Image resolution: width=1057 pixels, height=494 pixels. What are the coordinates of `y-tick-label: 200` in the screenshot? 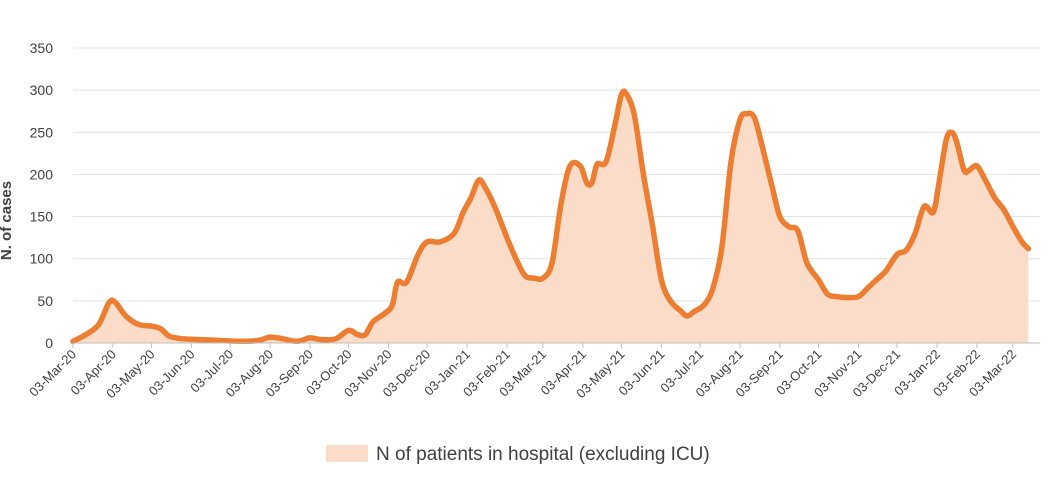 It's located at (42, 174).